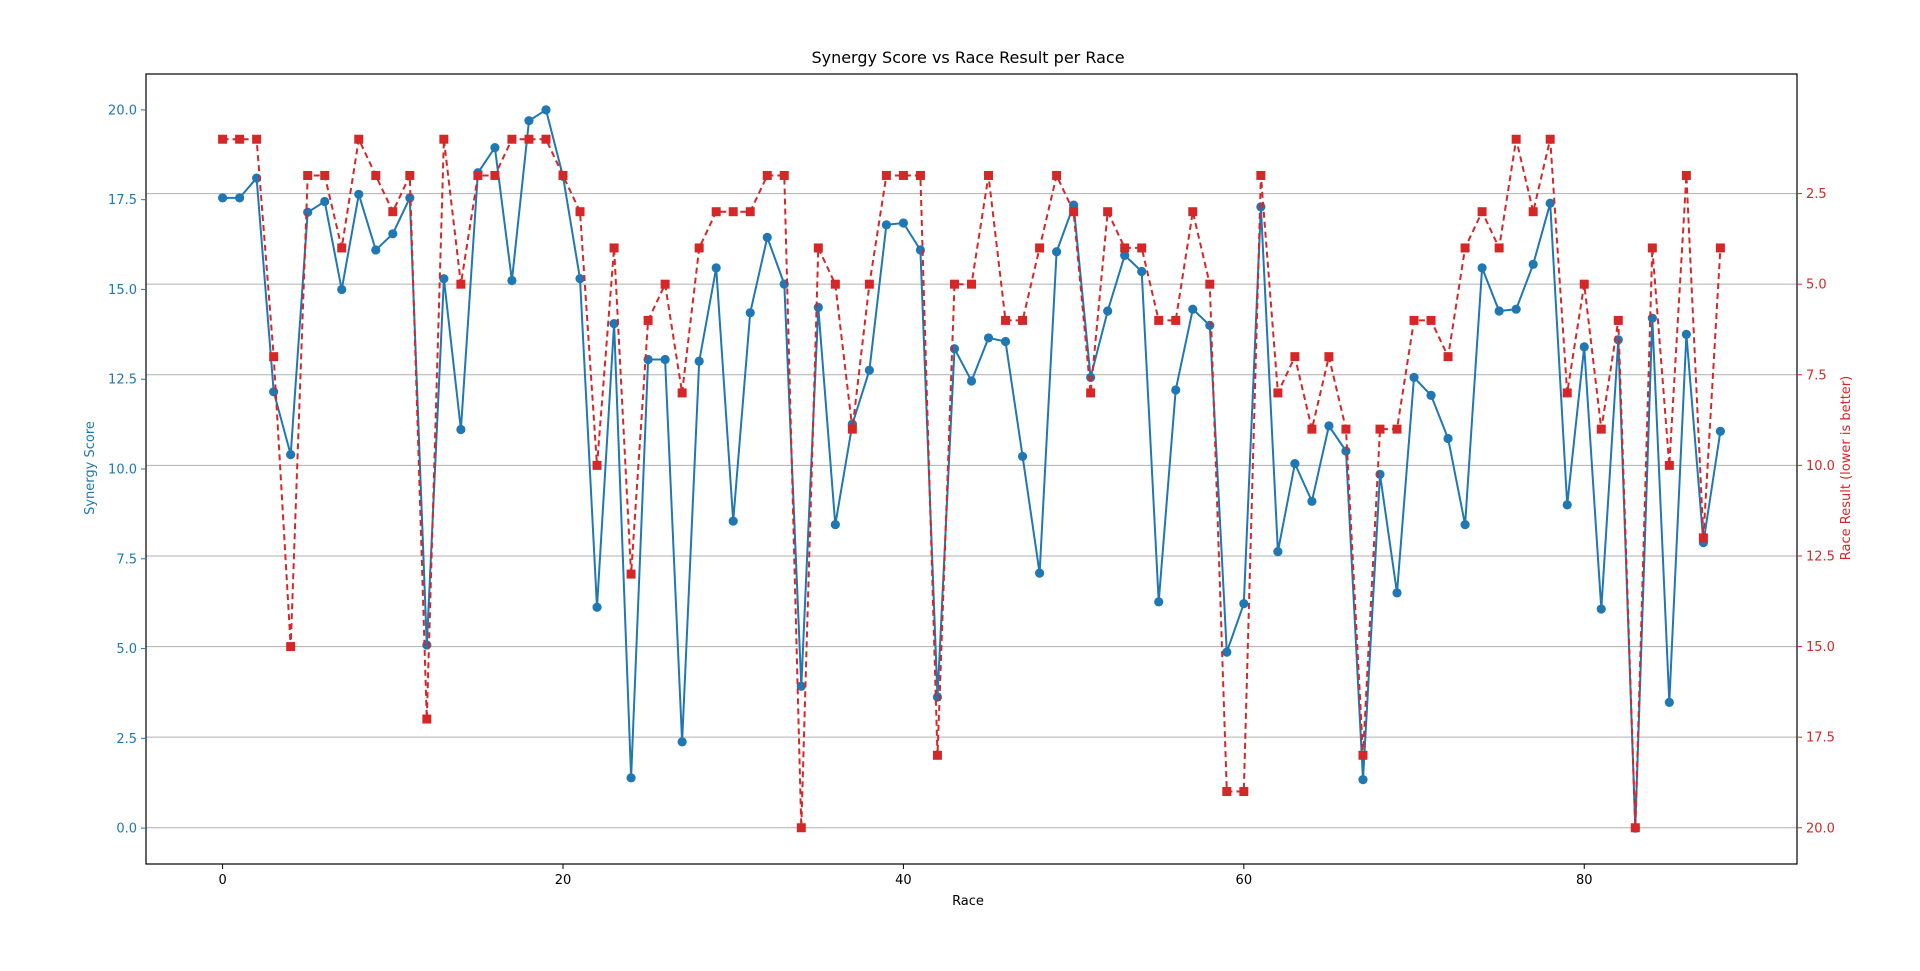  Describe the element at coordinates (1820, 647) in the screenshot. I see `y-right-tick-label: 15.0` at that location.